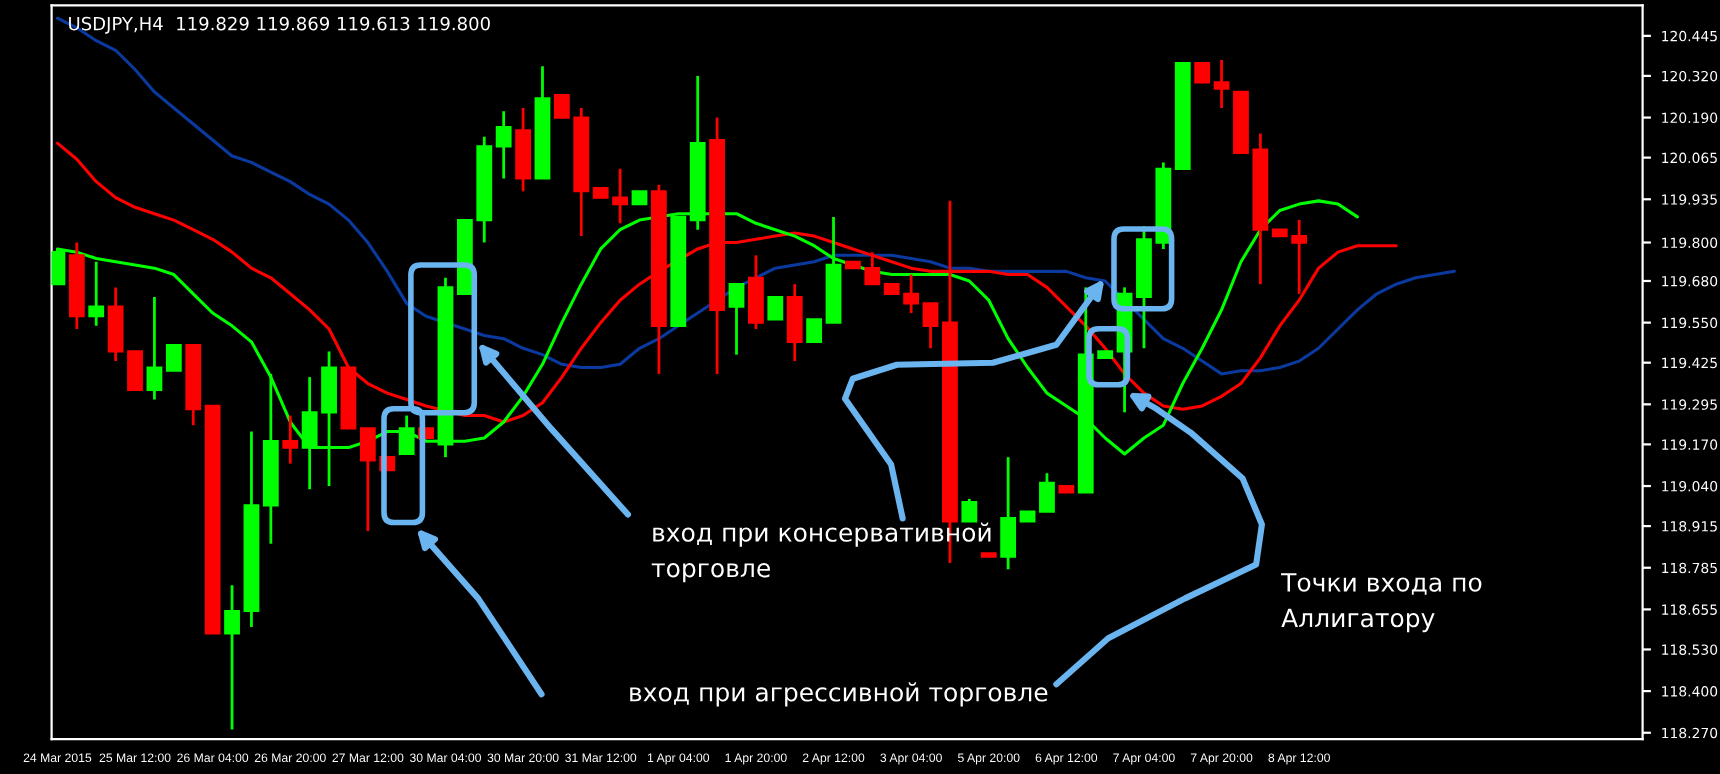  I want to click on annotation: Точки входа по Аллигатору, so click(1381, 603).